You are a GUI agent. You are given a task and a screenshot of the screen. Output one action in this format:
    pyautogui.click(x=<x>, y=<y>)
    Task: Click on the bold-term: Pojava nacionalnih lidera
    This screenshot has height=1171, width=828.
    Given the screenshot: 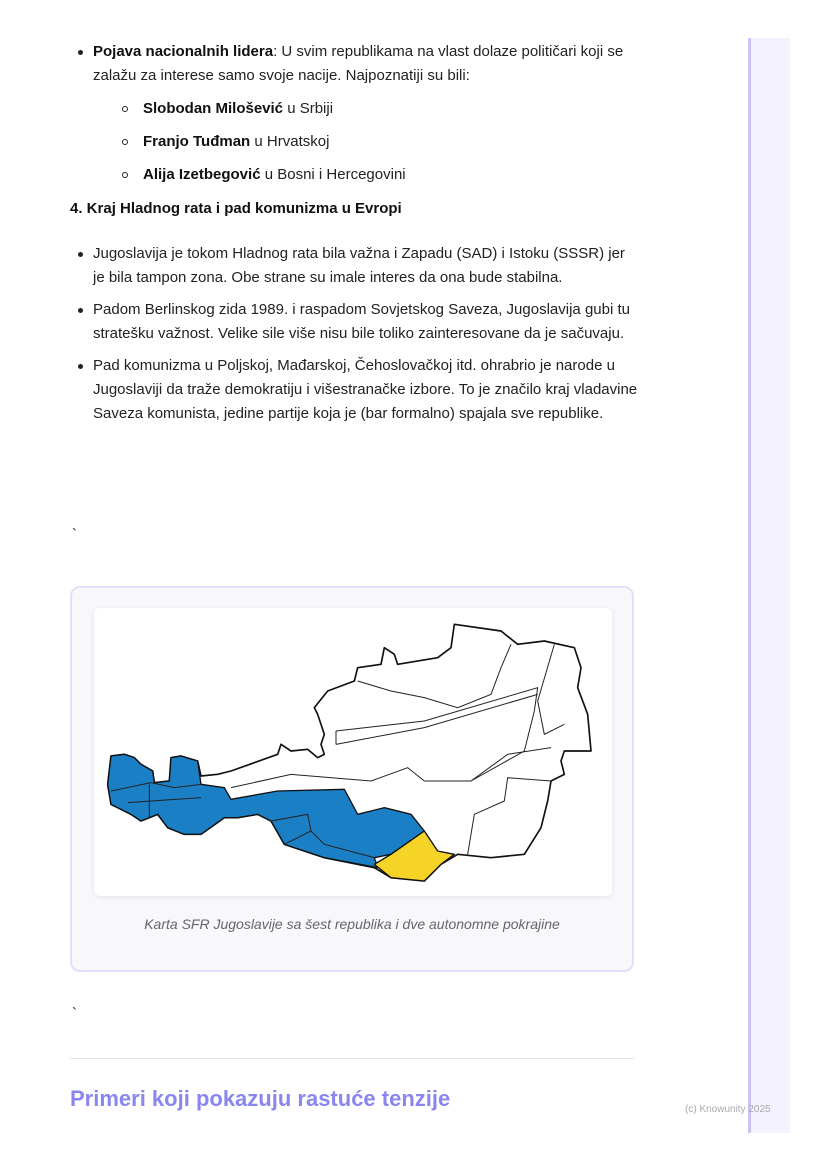 What is the action you would take?
    pyautogui.click(x=183, y=51)
    